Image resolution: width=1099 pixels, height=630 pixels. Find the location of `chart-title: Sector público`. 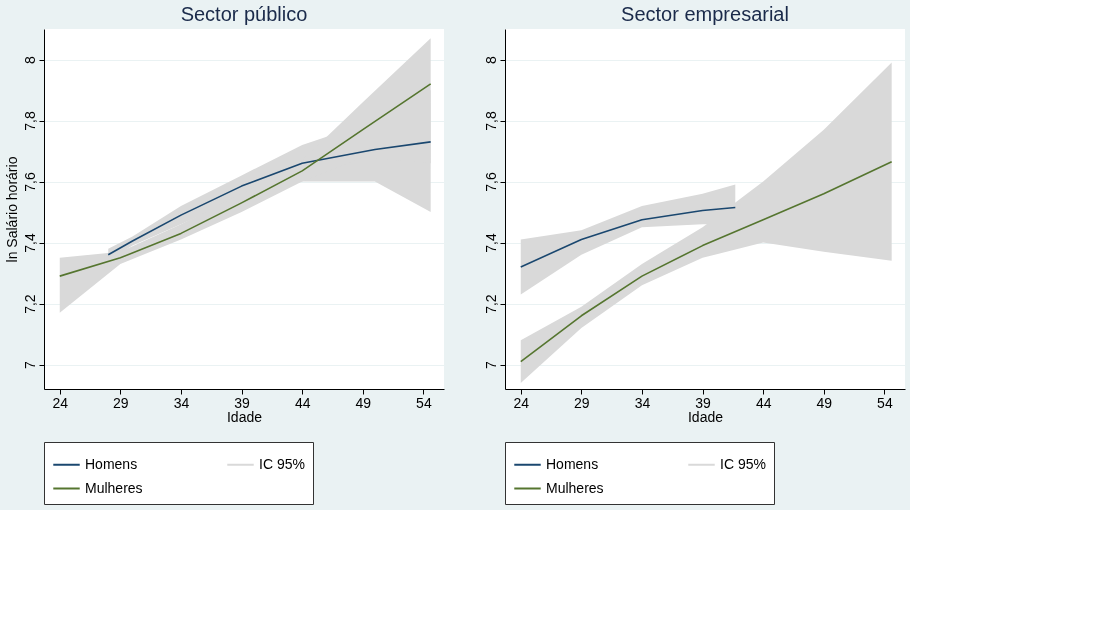

chart-title: Sector público is located at coordinates (244, 14).